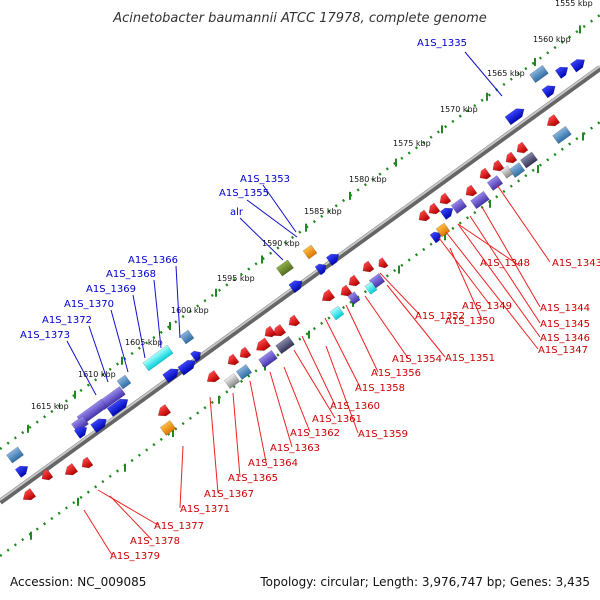  I want to click on gene-label-a1s-1346: A1S_1346, so click(565, 338).